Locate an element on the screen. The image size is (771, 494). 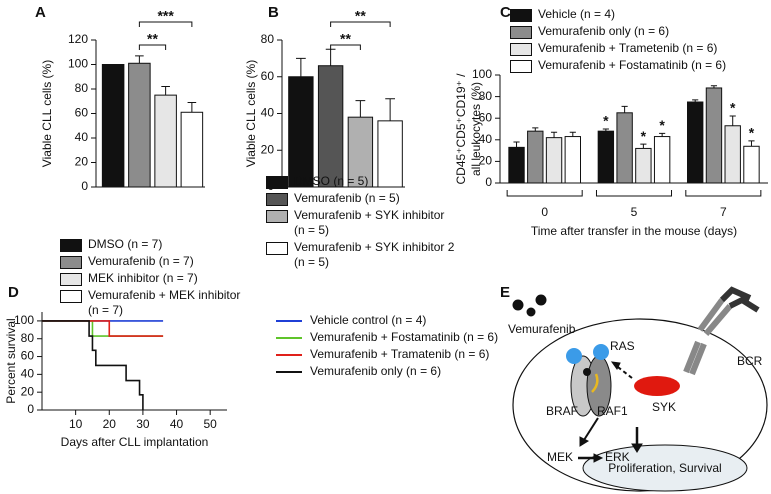
legend-label: Vemurafenib (n = 5) is located at coordinates (347, 198).